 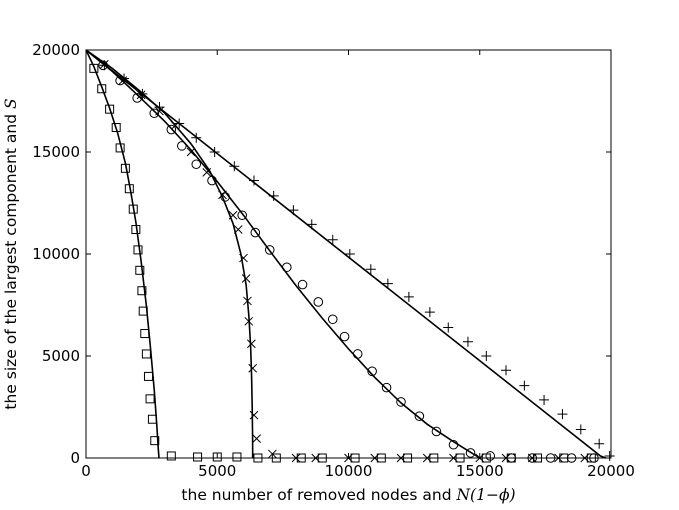 I want to click on y-axis-label-text: the size of the largest component and, so click(x=11, y=259).